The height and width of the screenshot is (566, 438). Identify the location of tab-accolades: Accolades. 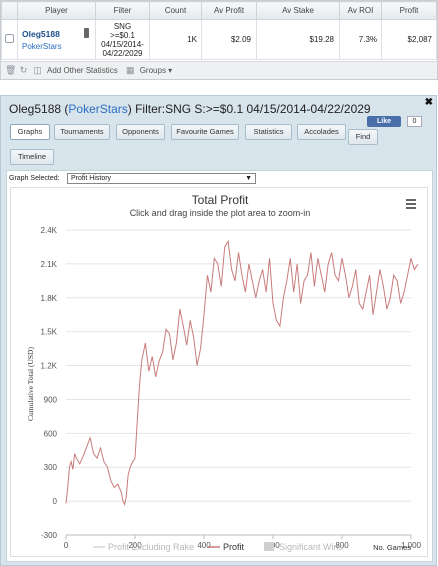
(321, 132).